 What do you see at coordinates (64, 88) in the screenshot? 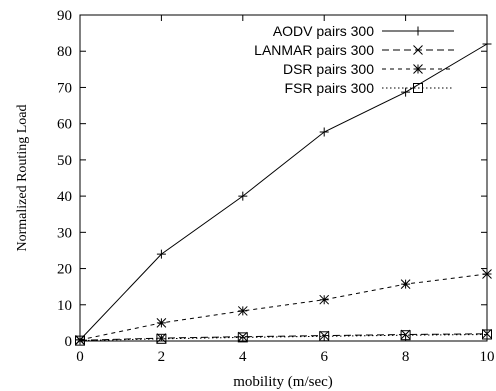
I see `y-tick-label: 70` at bounding box center [64, 88].